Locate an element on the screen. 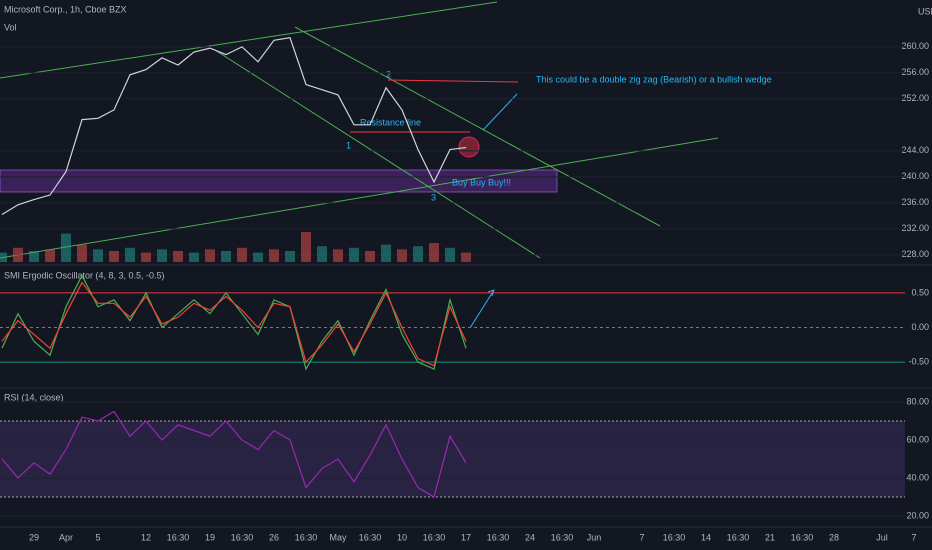  annotation: Resistance line is located at coordinates (390, 122).